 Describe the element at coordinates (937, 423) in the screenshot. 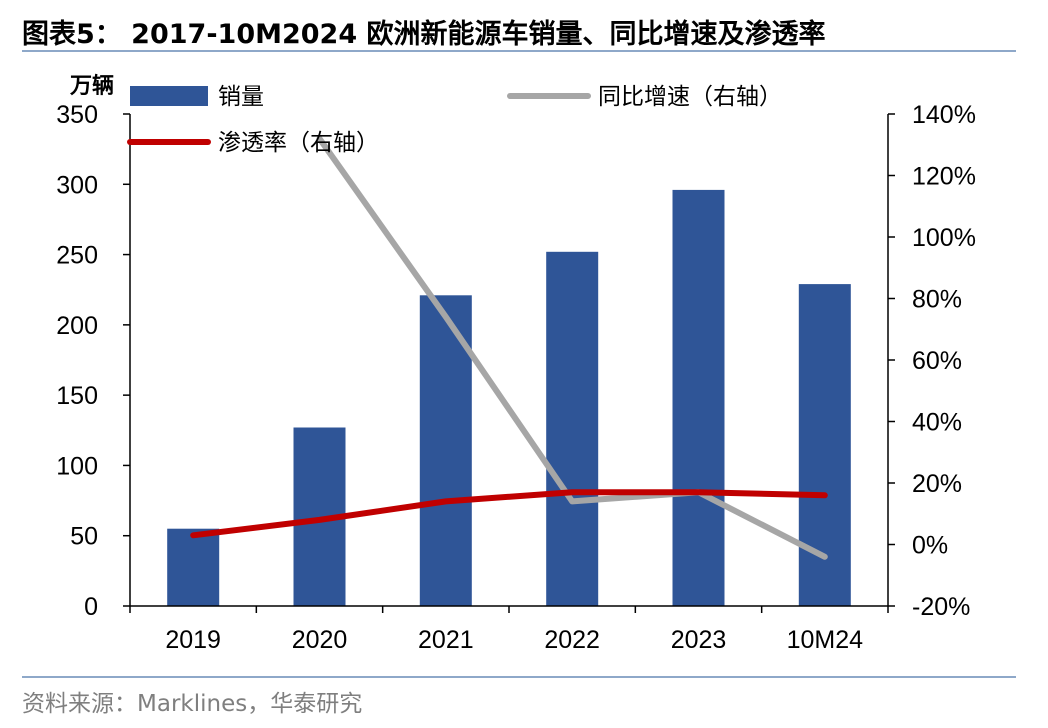

I see `right-tick-label: 40%` at that location.